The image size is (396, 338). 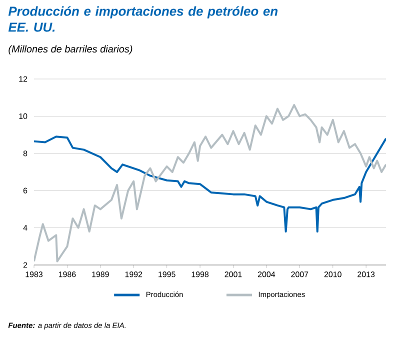 I want to click on chart-title: Producción e importaciones de petróleo en EE. UU., so click(x=143, y=19).